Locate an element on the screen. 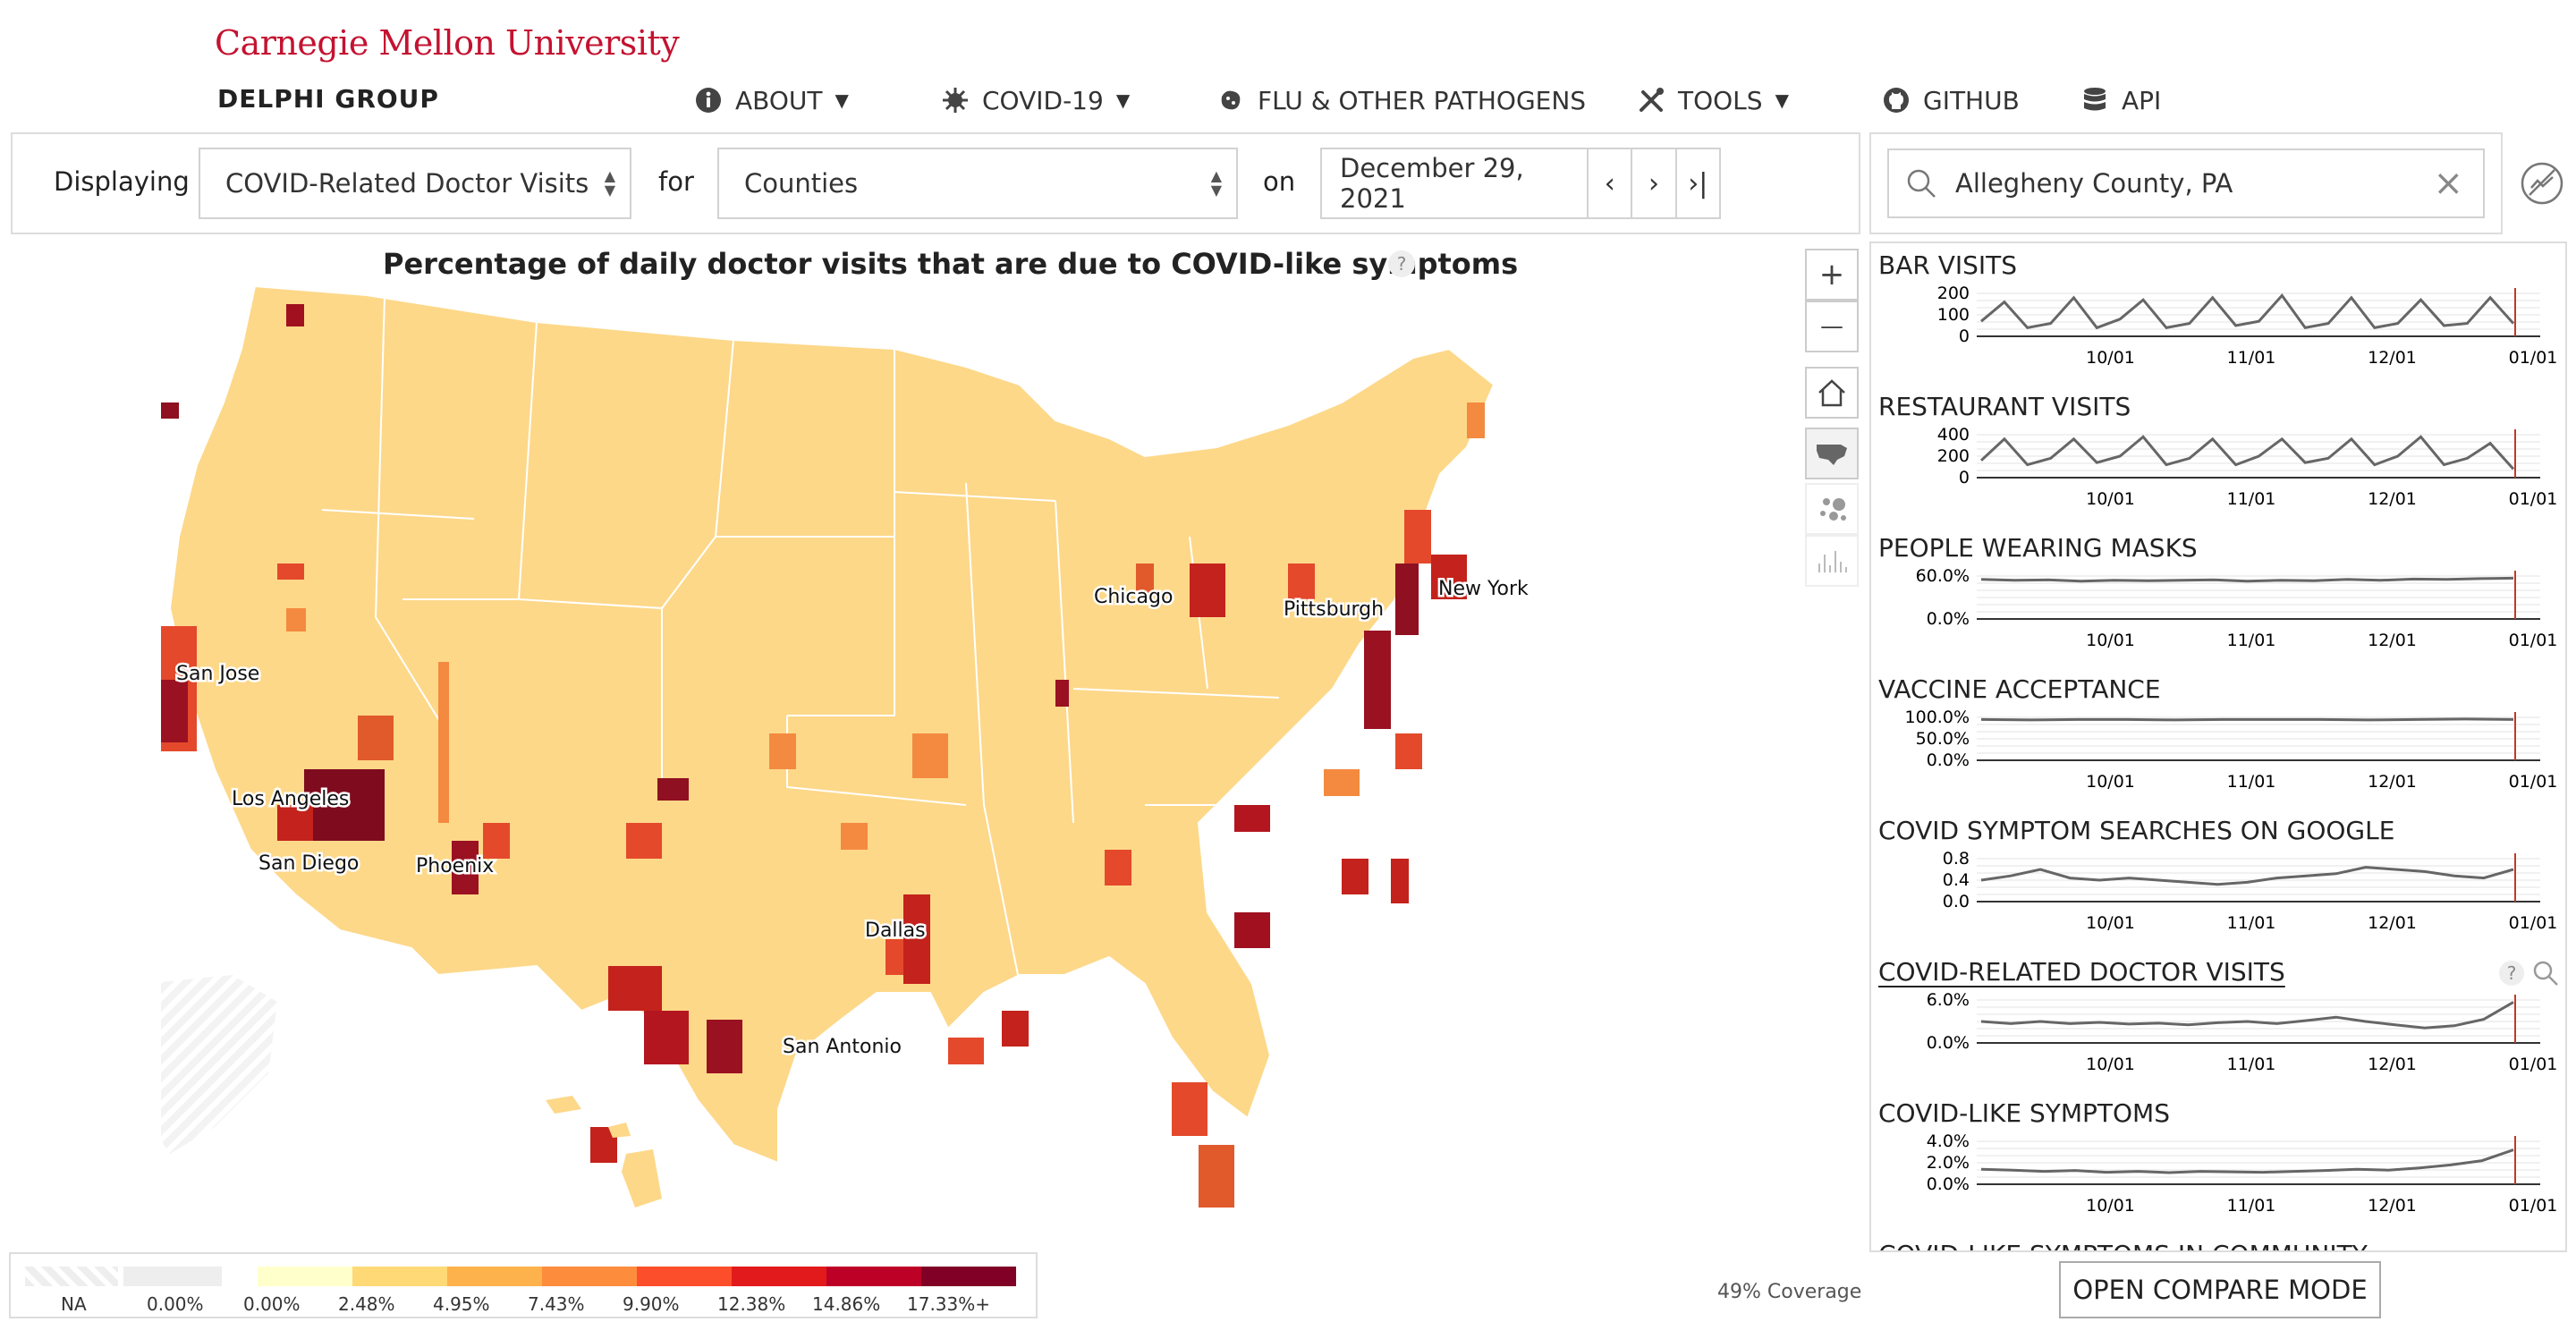  nav-covid19: COVID-19 ▼ is located at coordinates (1035, 100).